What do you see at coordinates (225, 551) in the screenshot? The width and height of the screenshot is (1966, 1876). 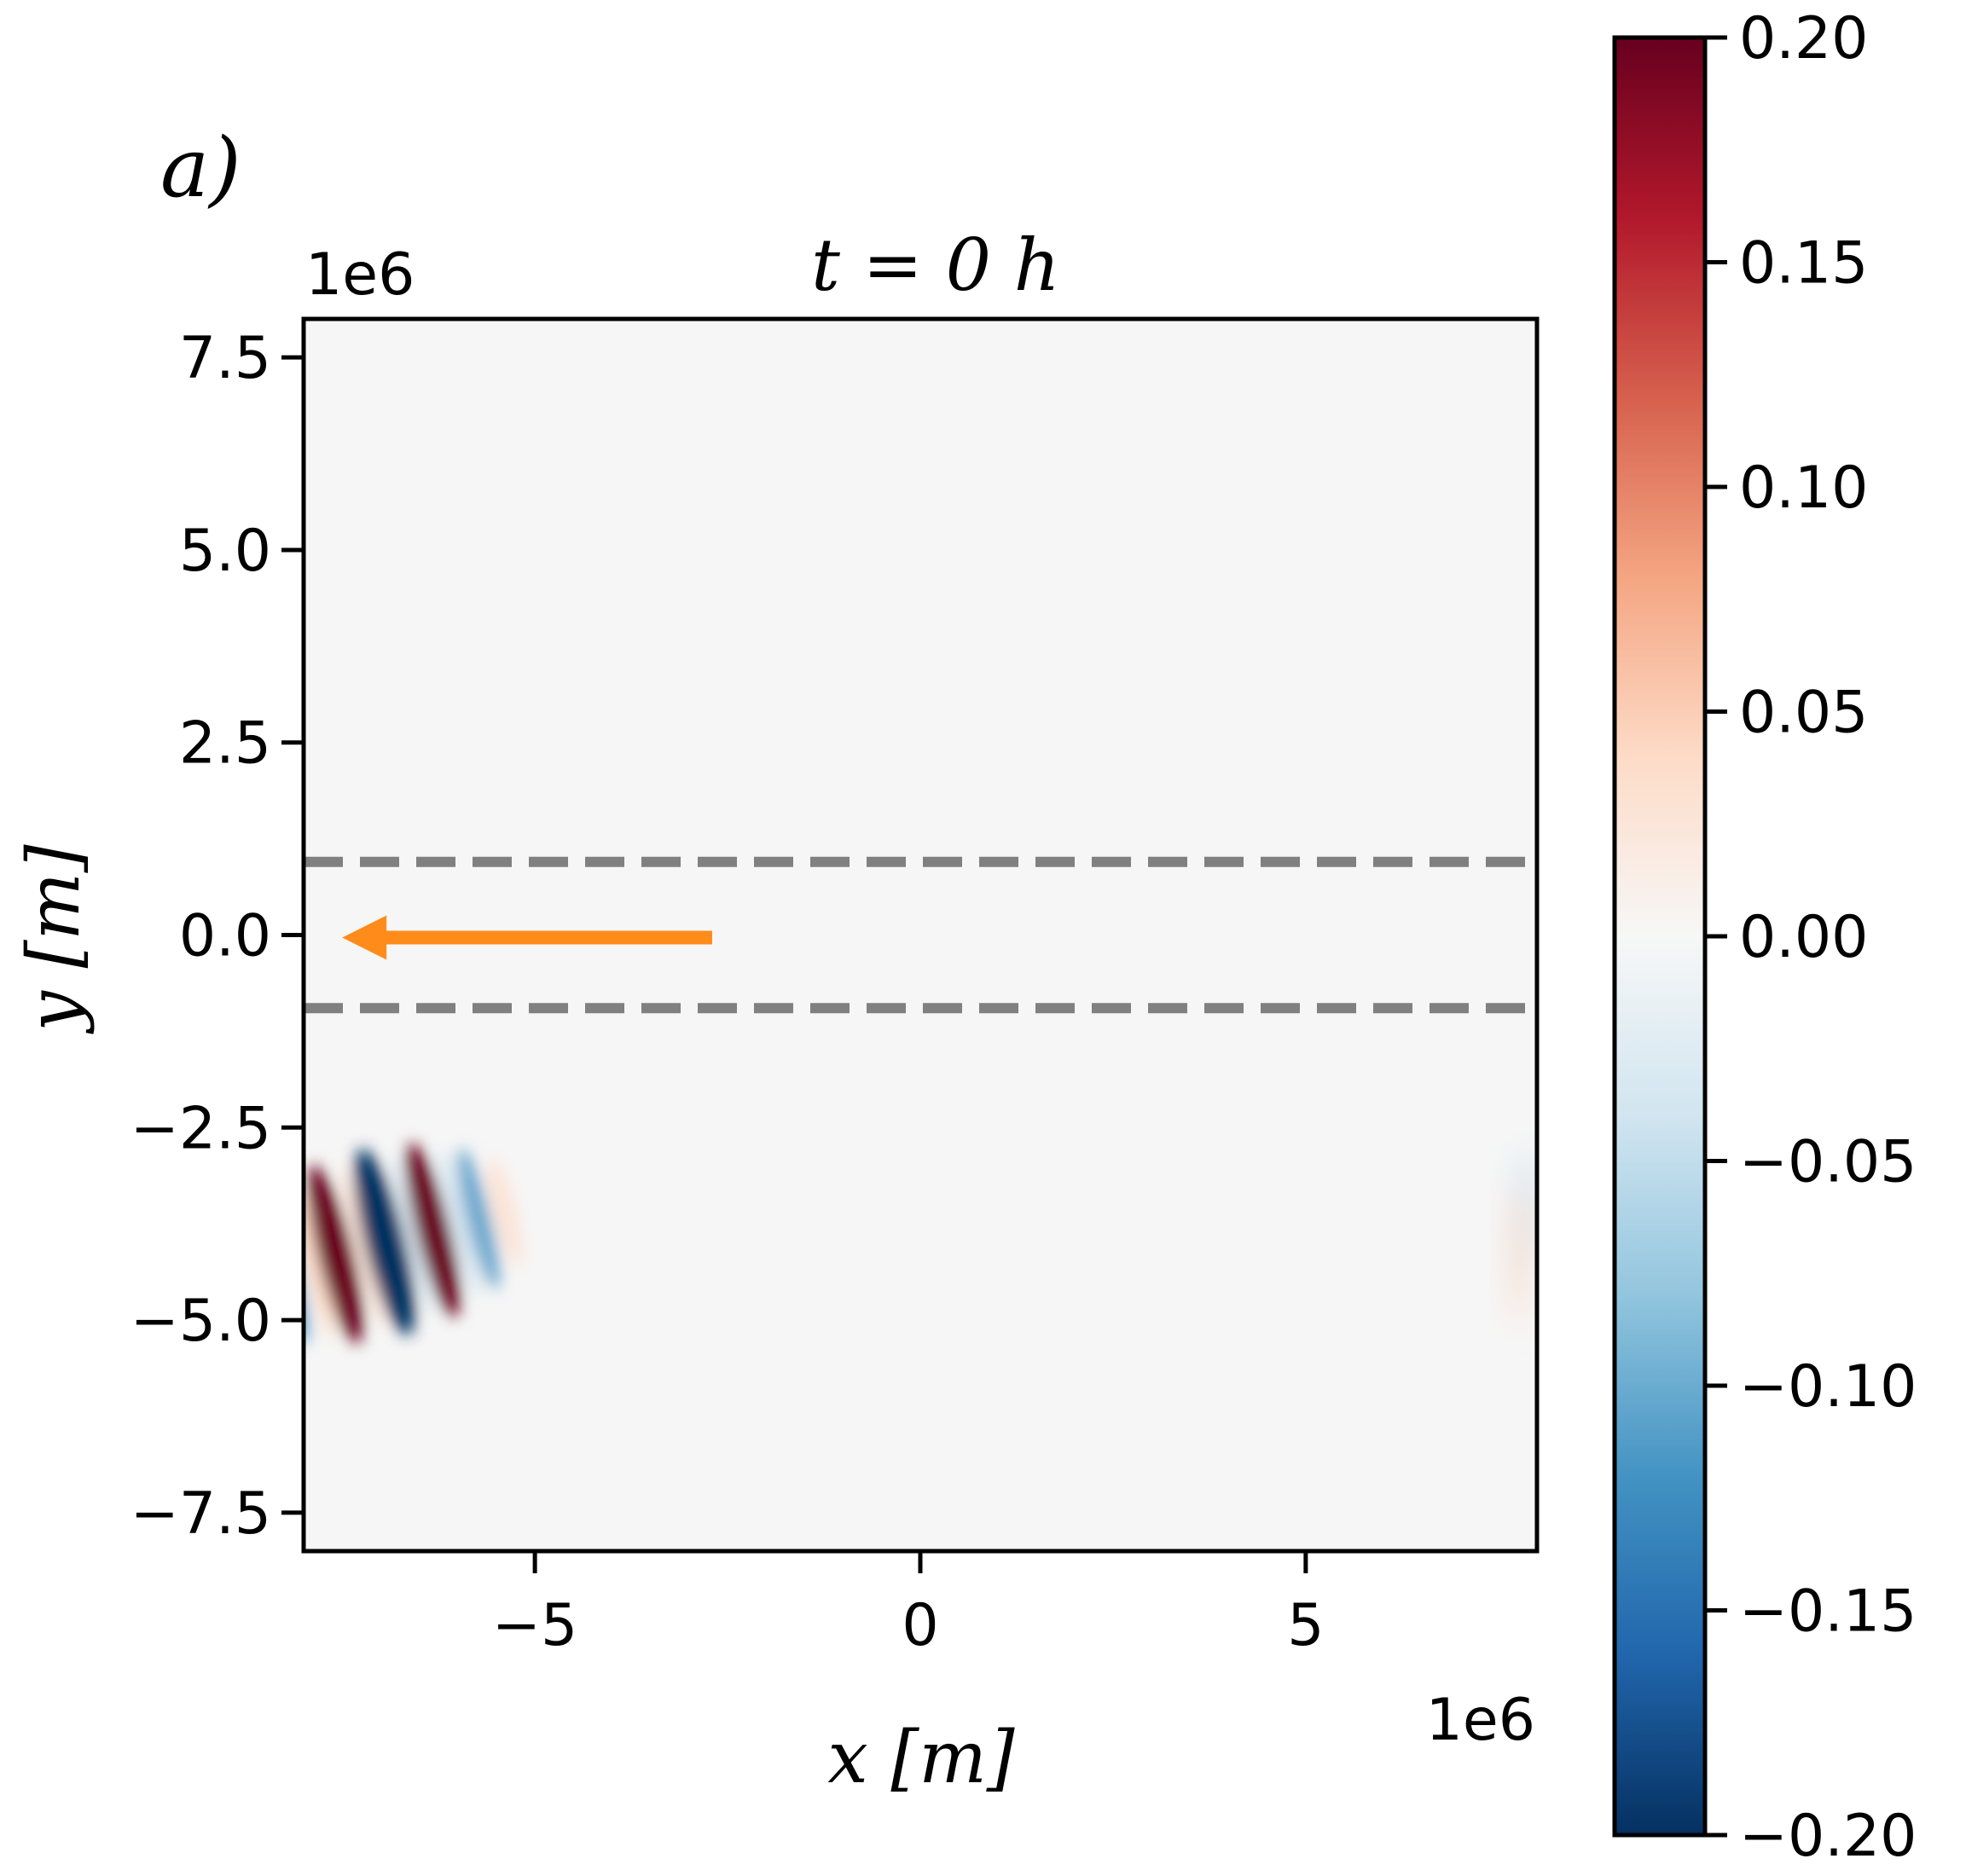 I see `y-tick-label: 5.0` at bounding box center [225, 551].